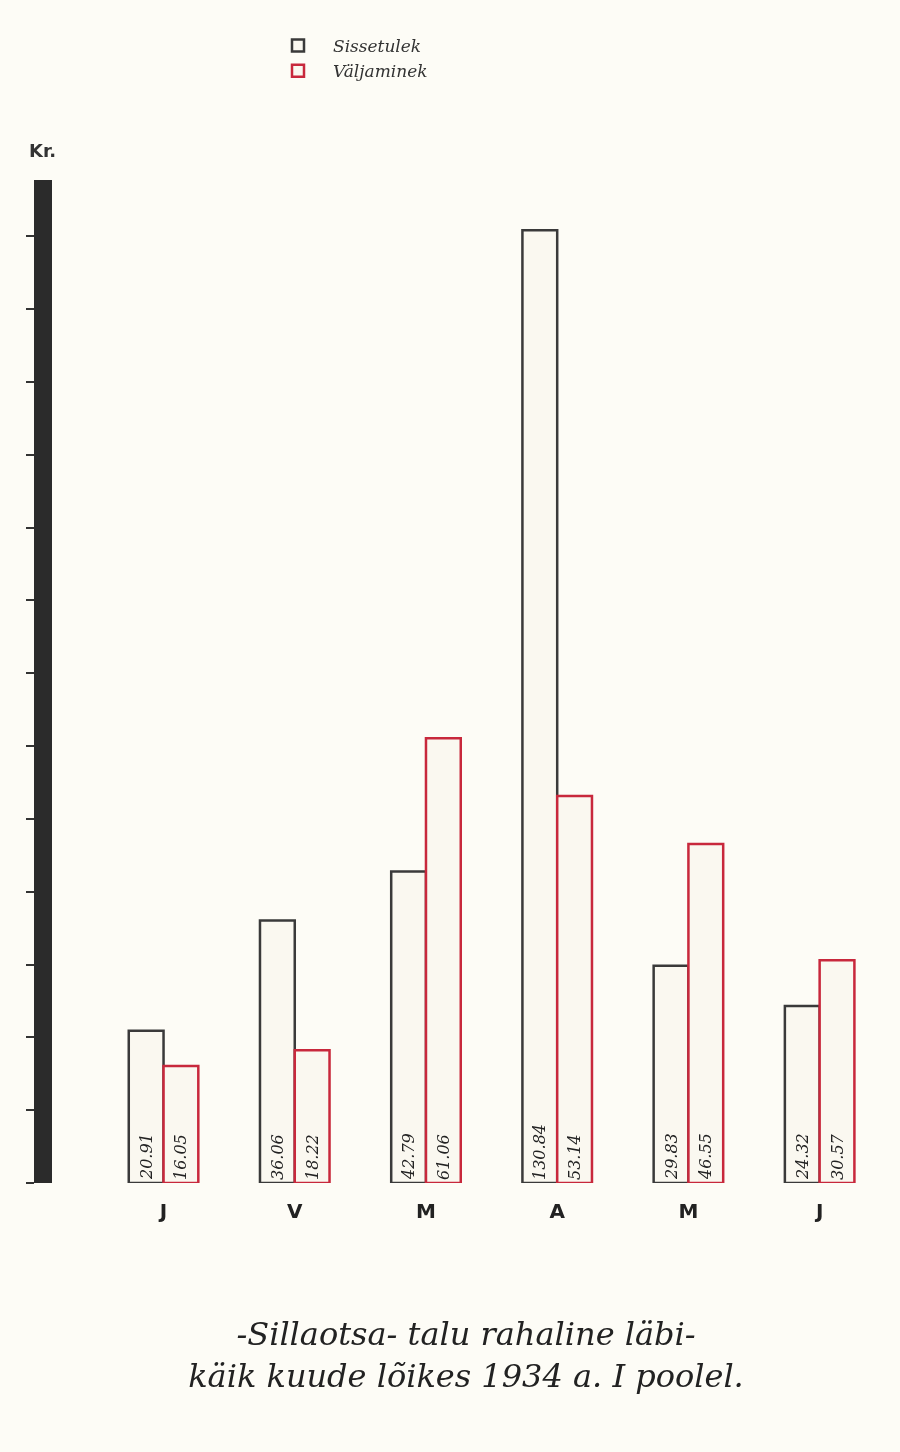 This screenshot has width=900, height=1452. Describe the element at coordinates (466, 1355) in the screenshot. I see `text: -Sillaotsa- talu rahaline läbi- käik kuude lõikes 1934 a. I poolel.` at that location.